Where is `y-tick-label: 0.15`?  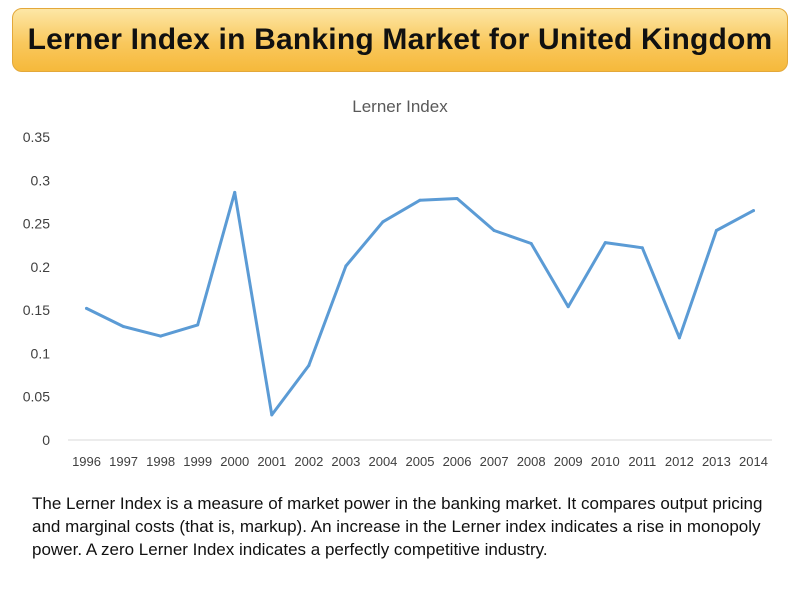
y-tick-label: 0.15 is located at coordinates (36, 310).